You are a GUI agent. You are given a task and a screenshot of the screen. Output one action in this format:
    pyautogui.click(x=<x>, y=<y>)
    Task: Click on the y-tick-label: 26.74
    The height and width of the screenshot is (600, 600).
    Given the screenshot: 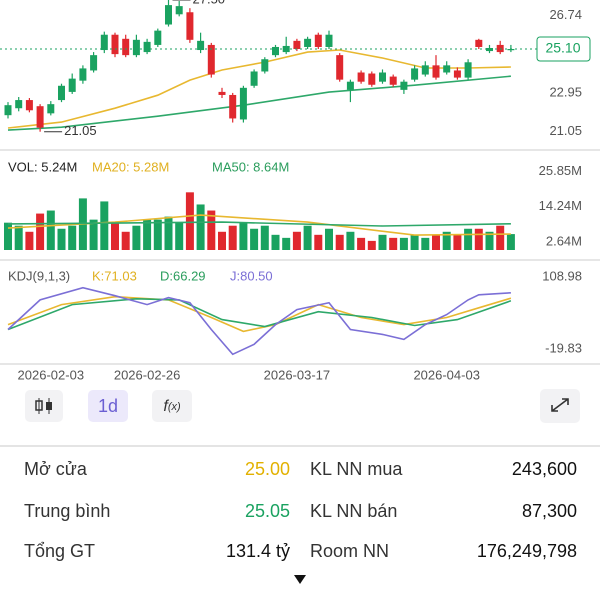 What is the action you would take?
    pyautogui.click(x=565, y=14)
    